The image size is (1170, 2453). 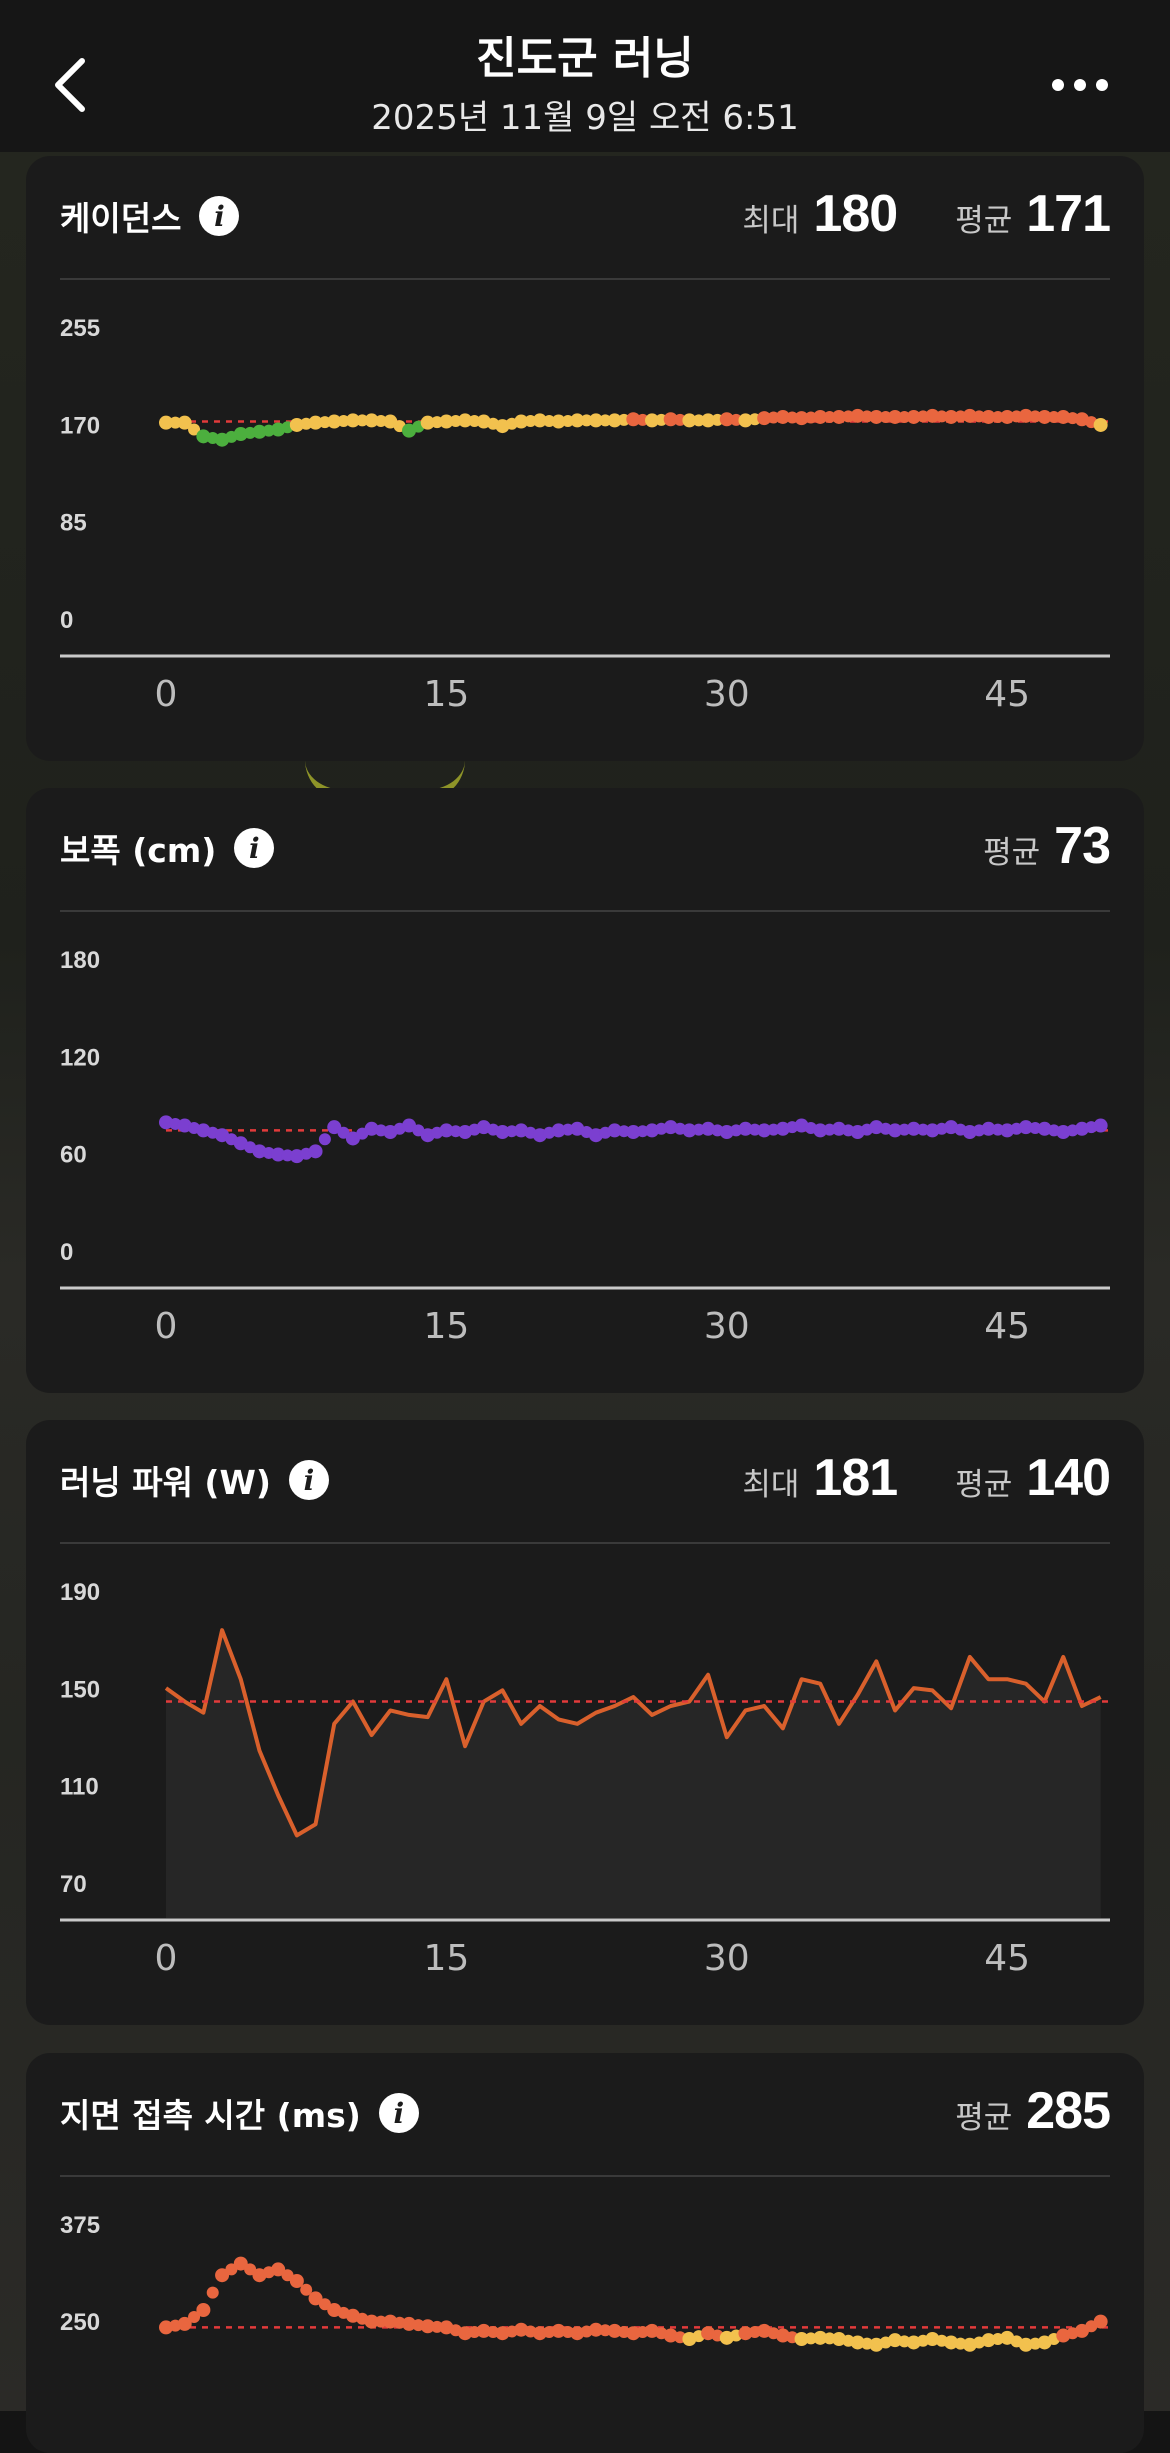 What do you see at coordinates (633, 1733) in the screenshot?
I see `power-series-line` at bounding box center [633, 1733].